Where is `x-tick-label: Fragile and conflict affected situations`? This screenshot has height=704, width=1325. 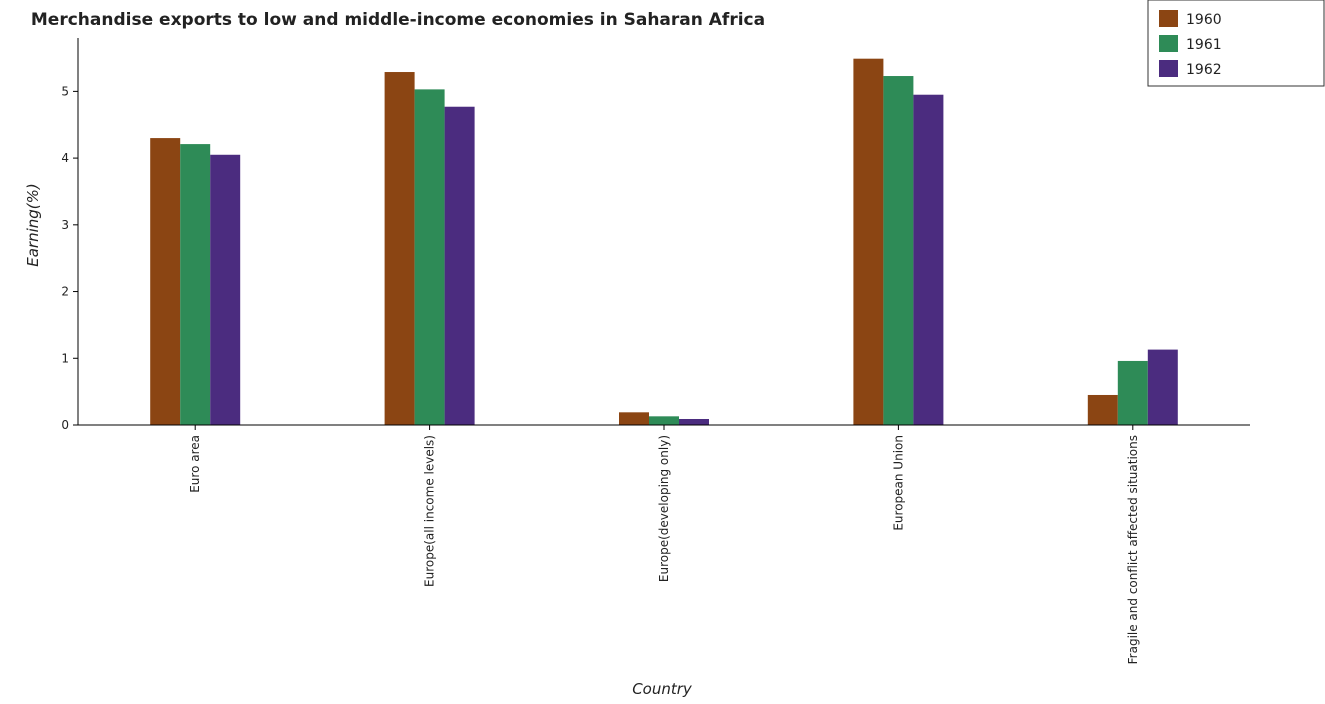 x-tick-label: Fragile and conflict affected situations is located at coordinates (1133, 549).